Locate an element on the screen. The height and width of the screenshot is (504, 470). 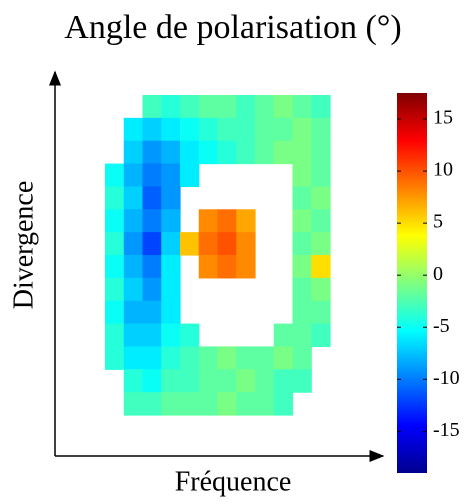
colorbar-tick-label: 5 is located at coordinates (438, 222).